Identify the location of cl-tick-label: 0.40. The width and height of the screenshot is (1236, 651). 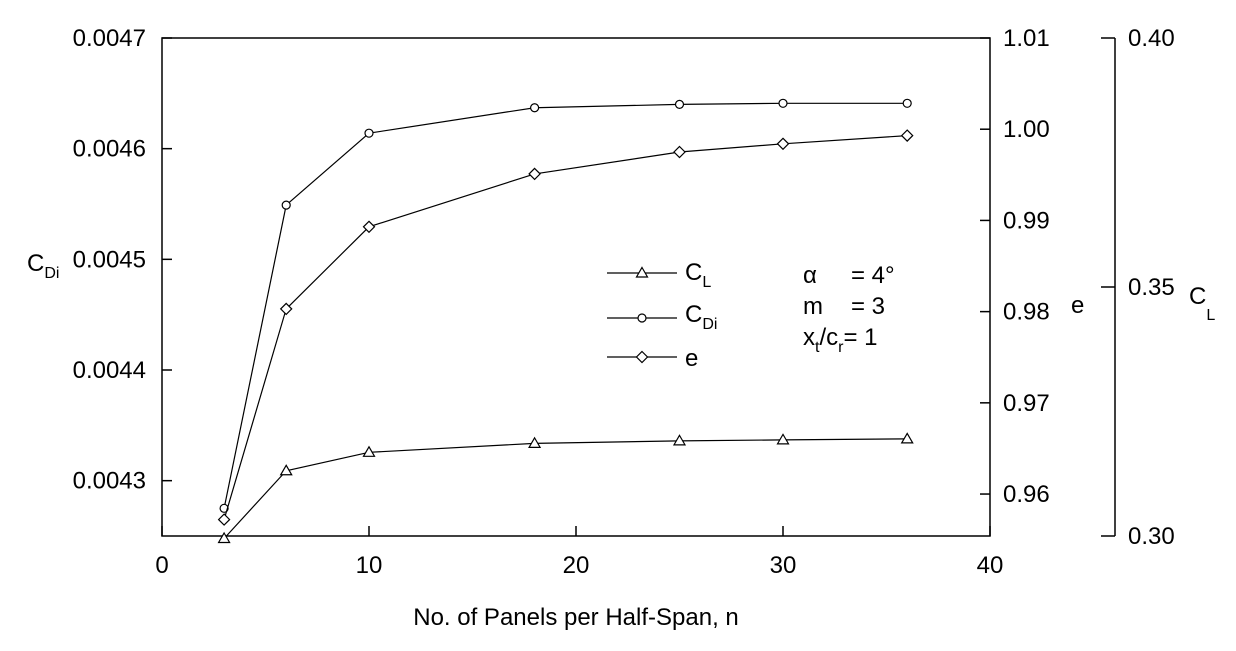
(1151, 38).